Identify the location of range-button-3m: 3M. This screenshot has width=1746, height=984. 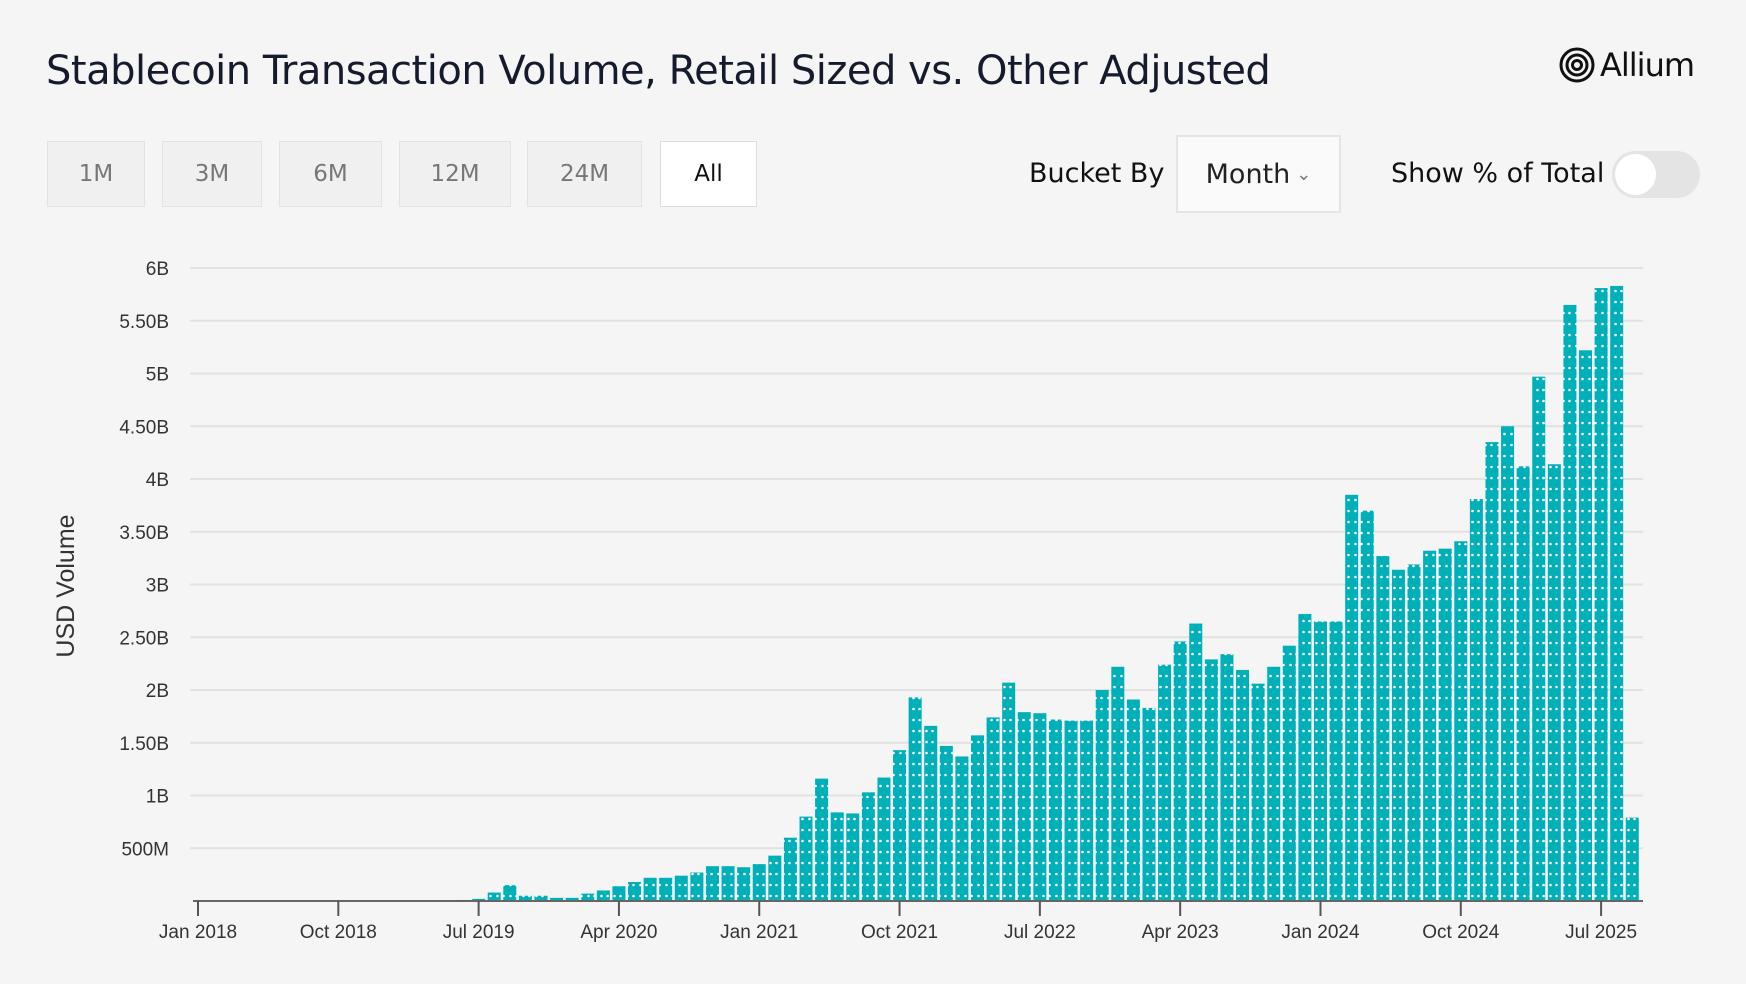
(212, 174).